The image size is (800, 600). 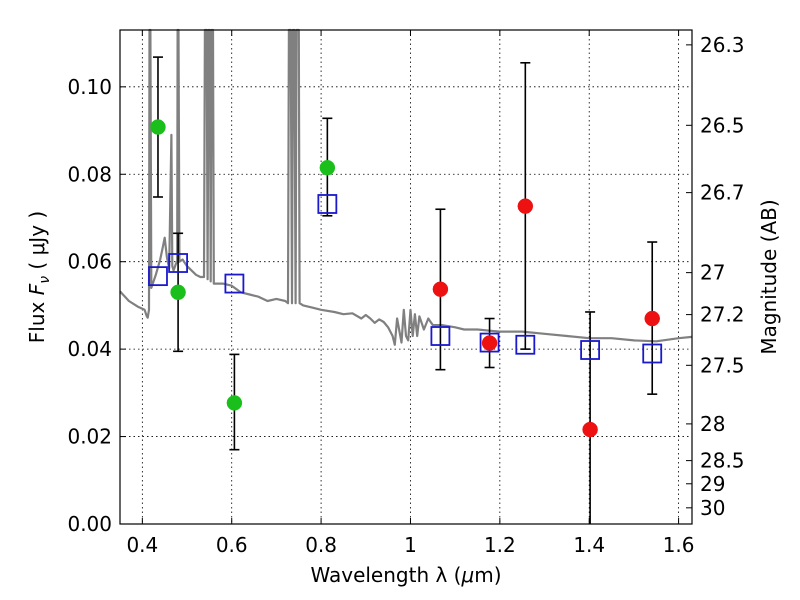 I want to click on x-tick-label: 0.6, so click(x=232, y=545).